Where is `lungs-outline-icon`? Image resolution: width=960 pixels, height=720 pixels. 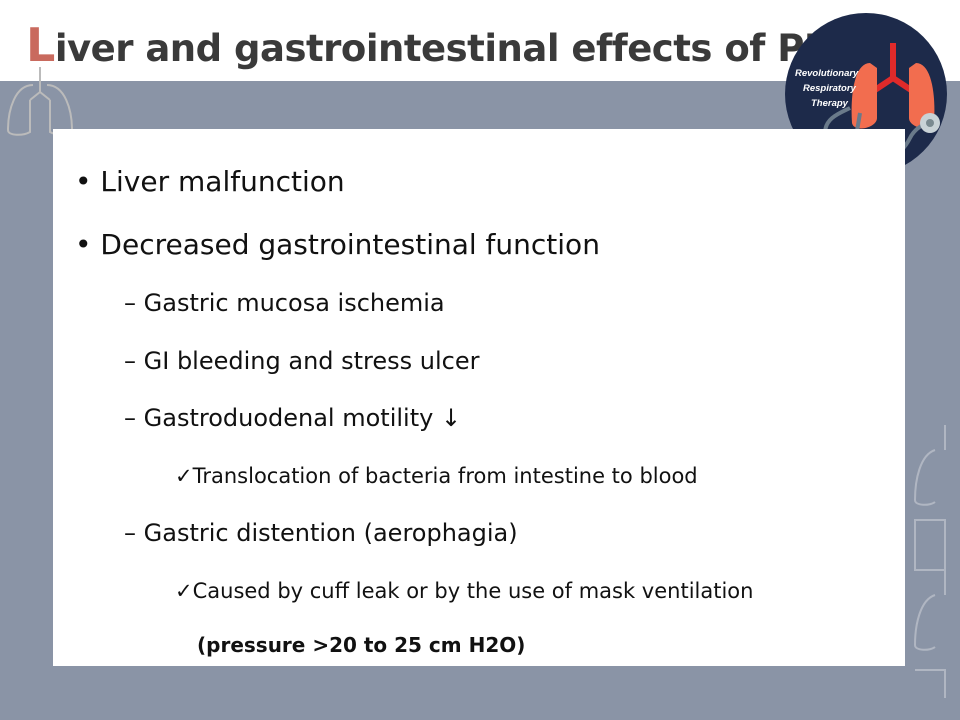 lungs-outline-icon is located at coordinates (929, 561).